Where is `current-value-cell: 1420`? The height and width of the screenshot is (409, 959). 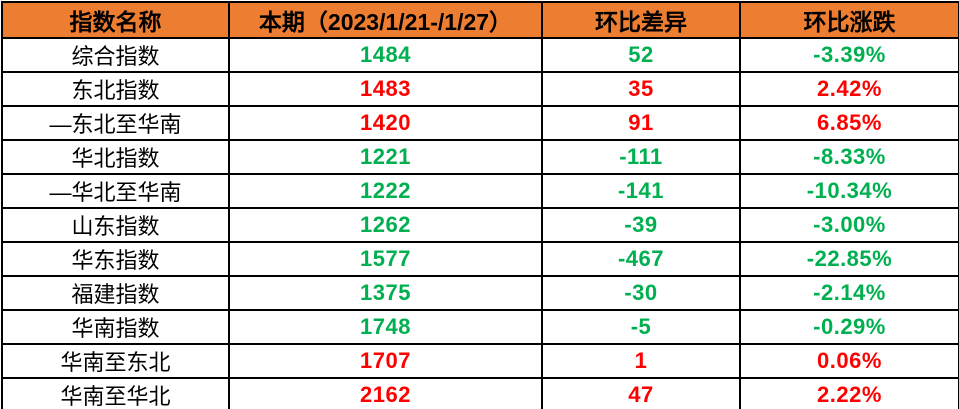
current-value-cell: 1420 is located at coordinates (385, 123).